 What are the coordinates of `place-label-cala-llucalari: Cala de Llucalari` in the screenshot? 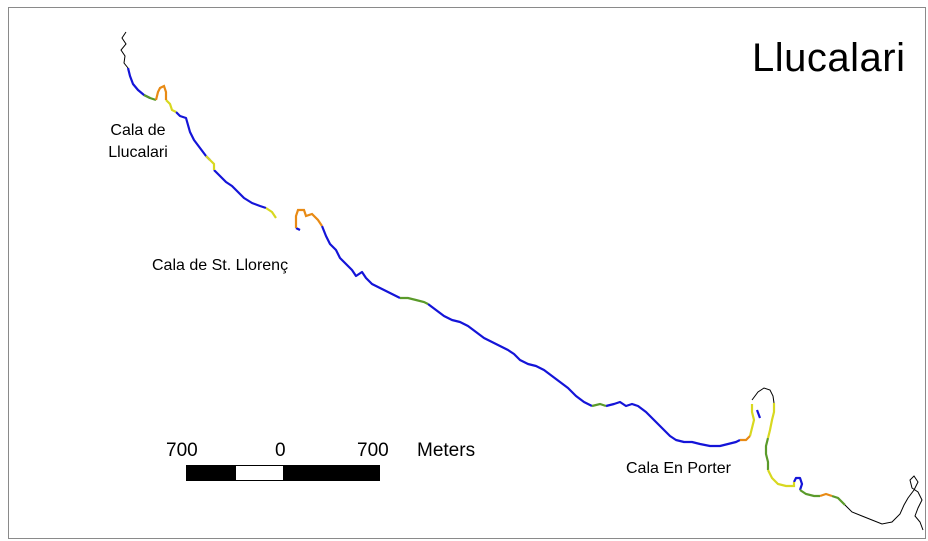 It's located at (138, 142).